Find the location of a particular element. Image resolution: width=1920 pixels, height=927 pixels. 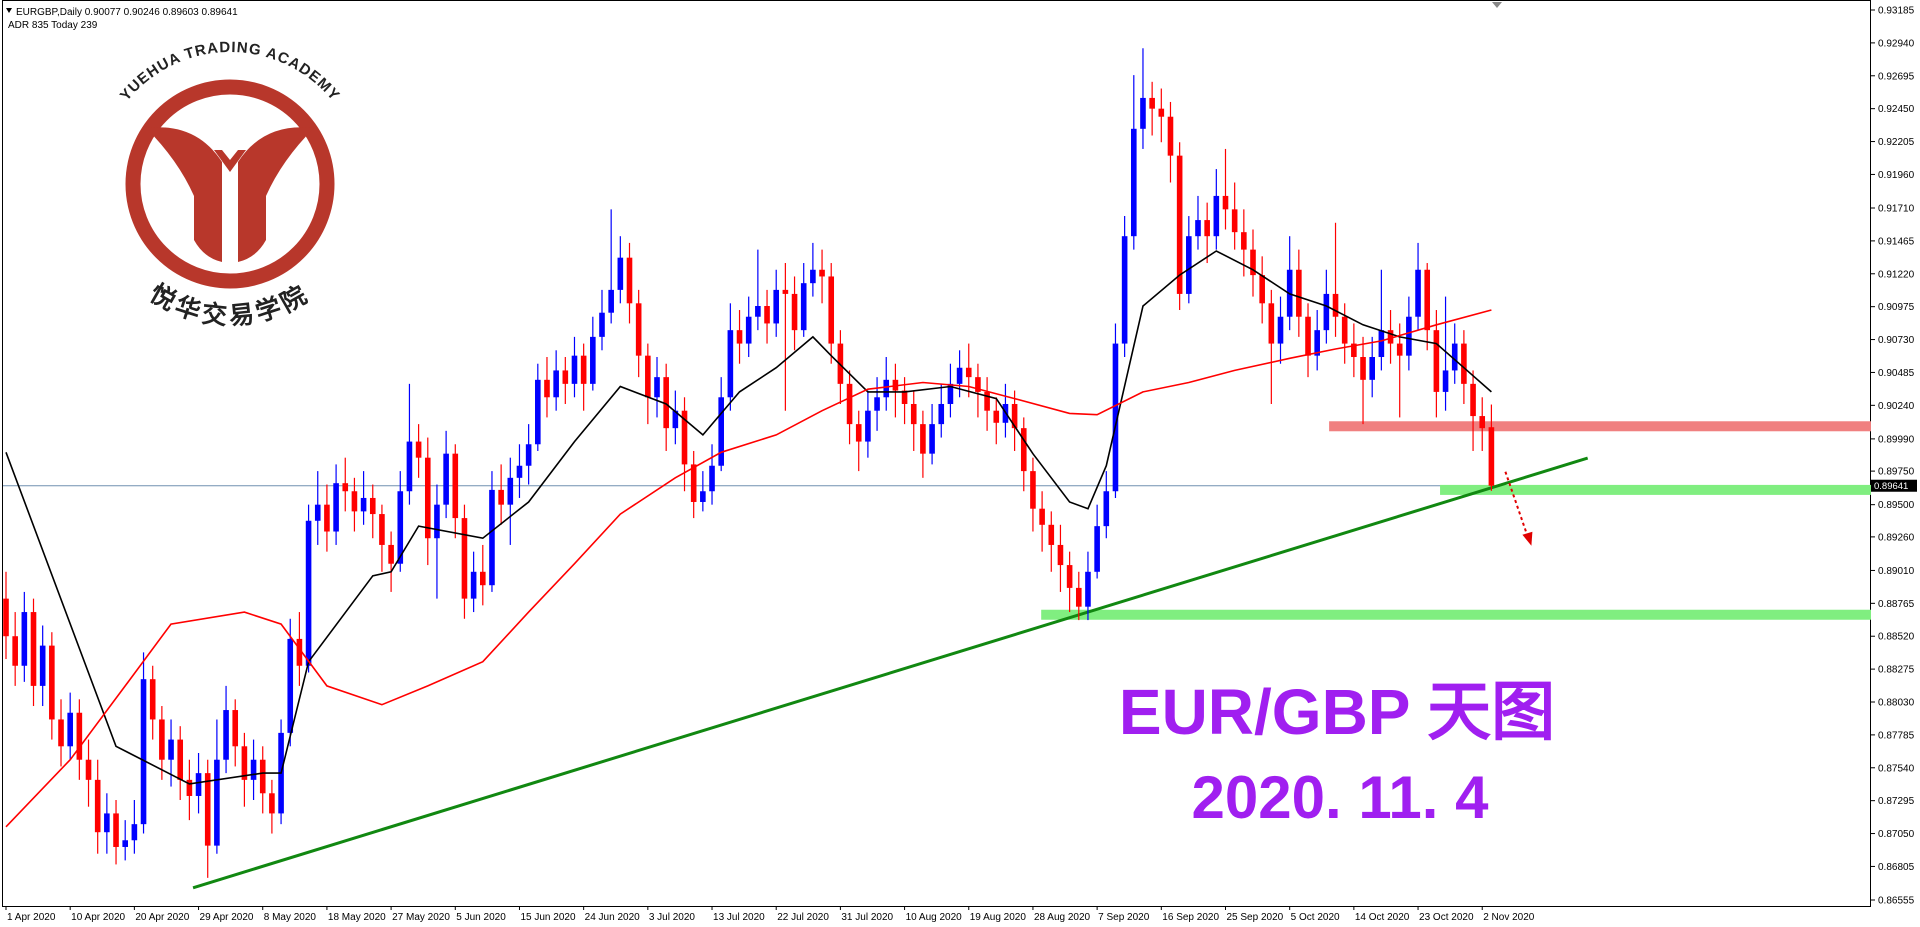

x-tick-label: 16 Sep 2020 is located at coordinates (1190, 917).